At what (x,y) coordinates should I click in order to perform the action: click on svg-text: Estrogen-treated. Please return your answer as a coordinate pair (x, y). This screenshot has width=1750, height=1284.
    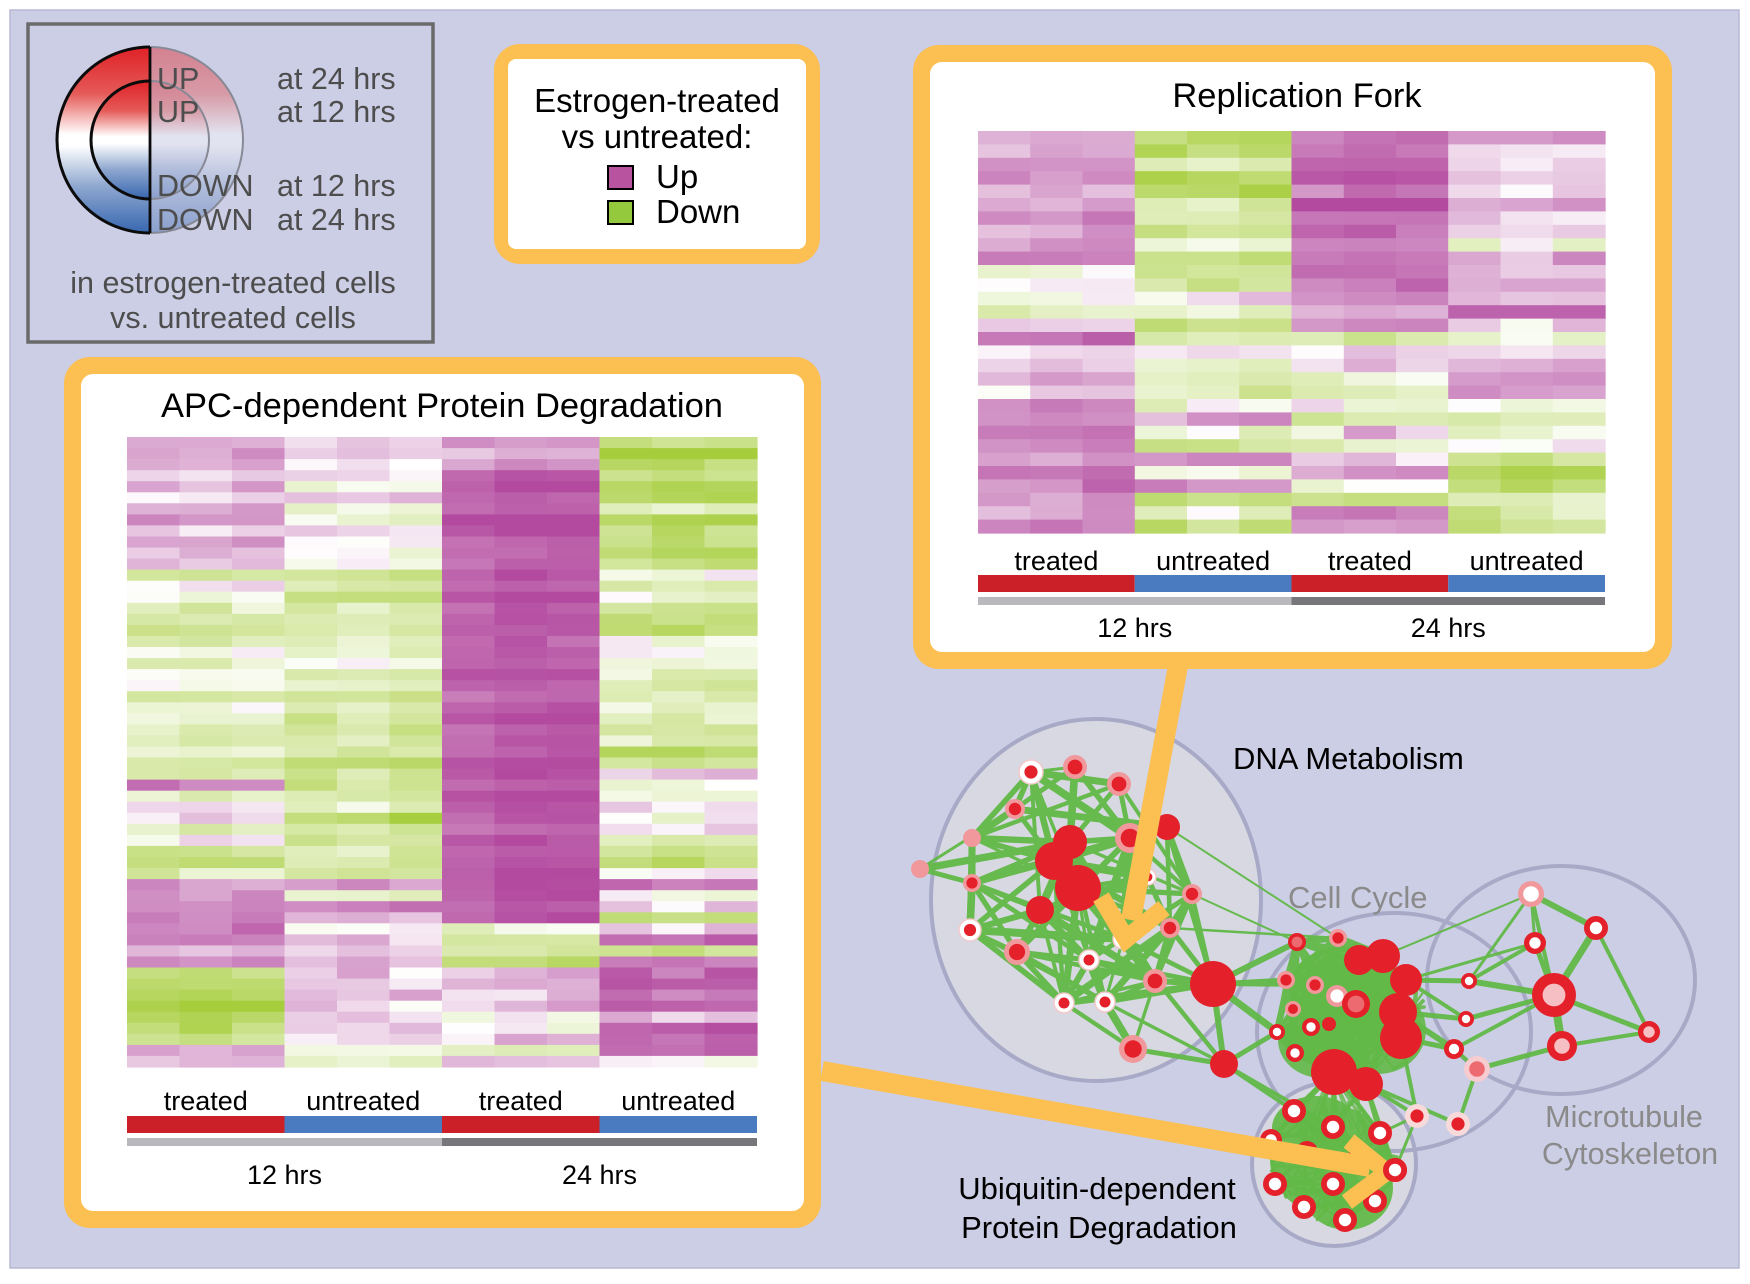
    Looking at the image, I should click on (657, 100).